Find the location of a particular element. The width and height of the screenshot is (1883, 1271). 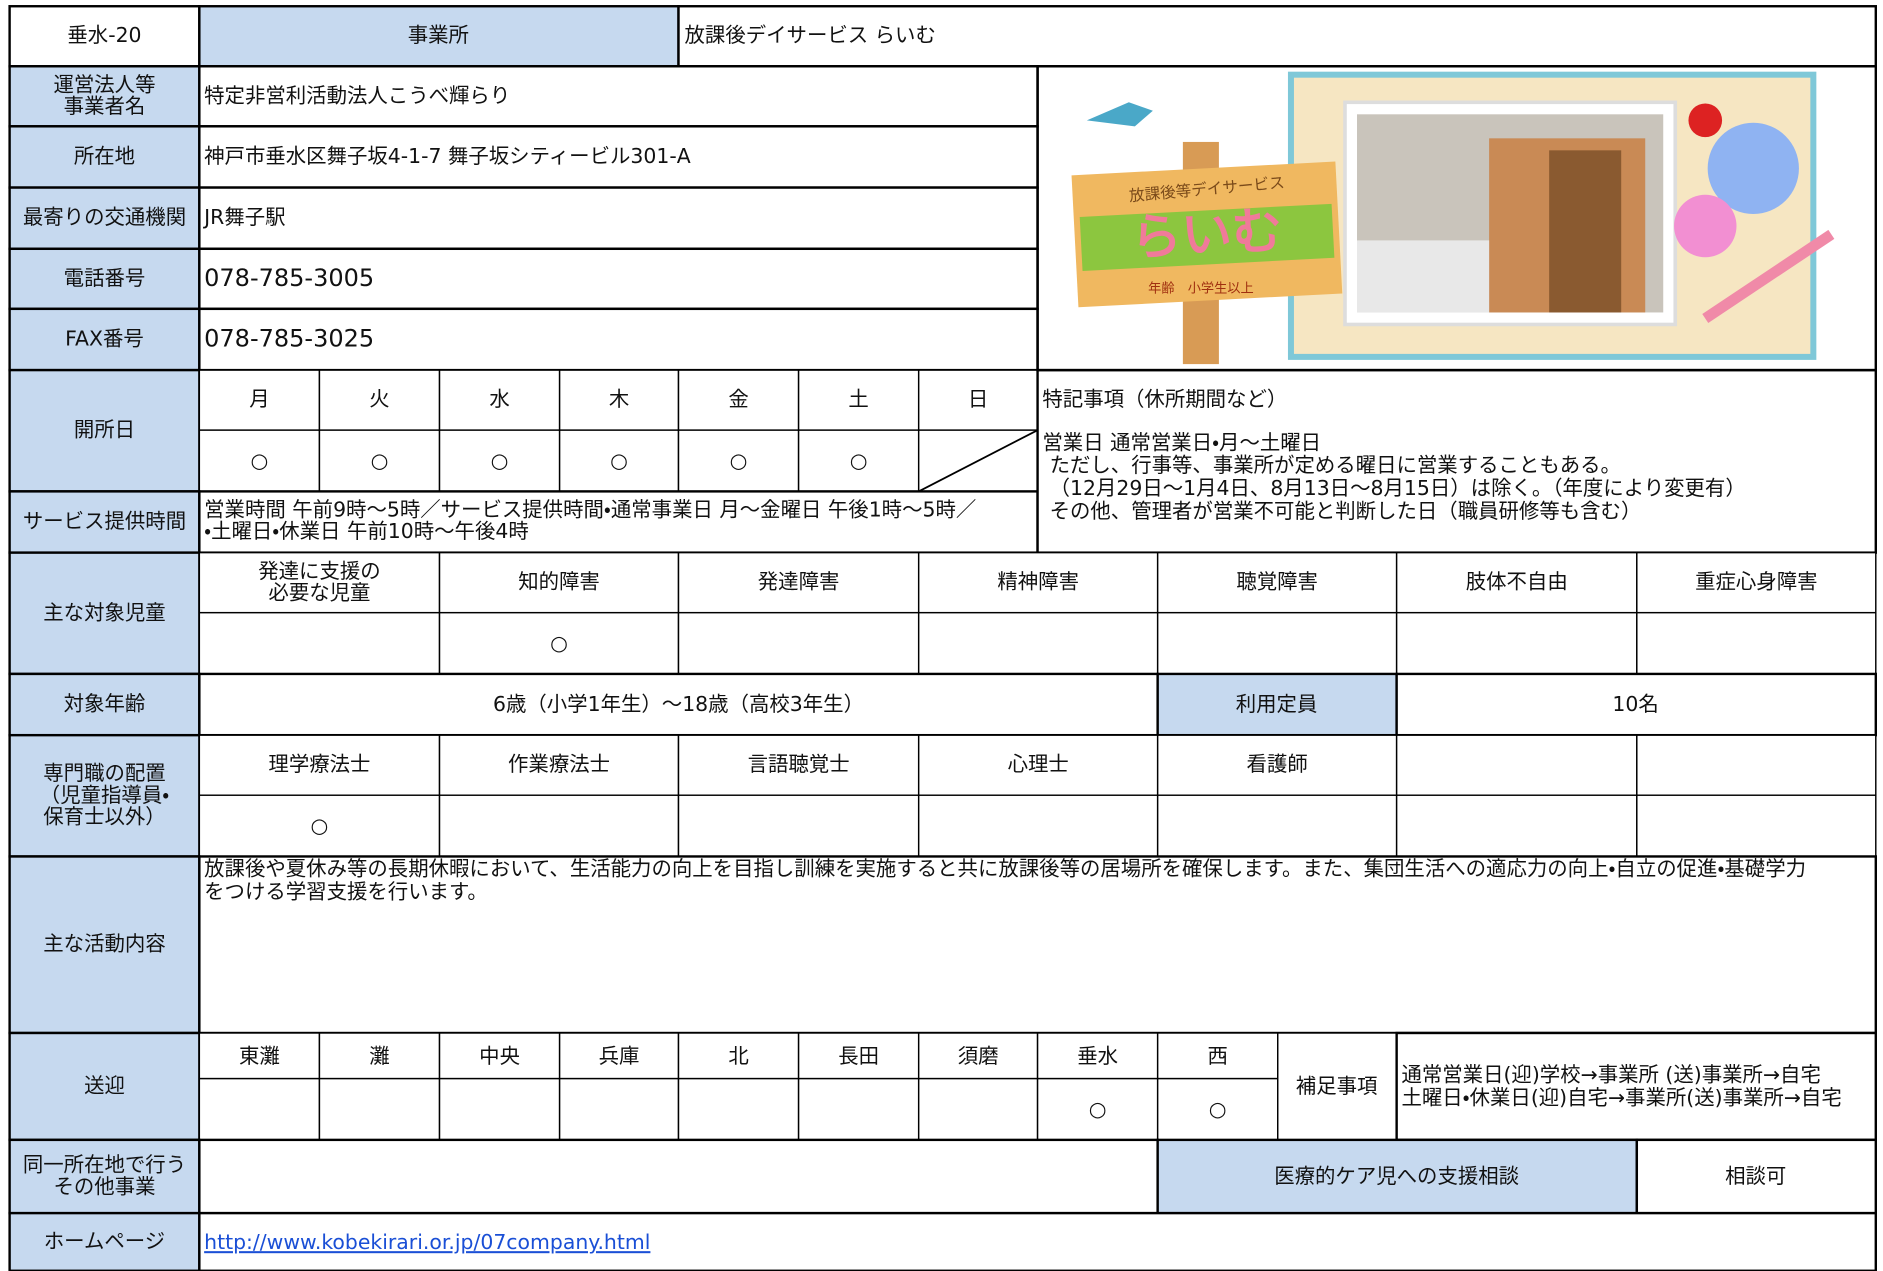

target-category: 重症心身障害 is located at coordinates (1756, 582).